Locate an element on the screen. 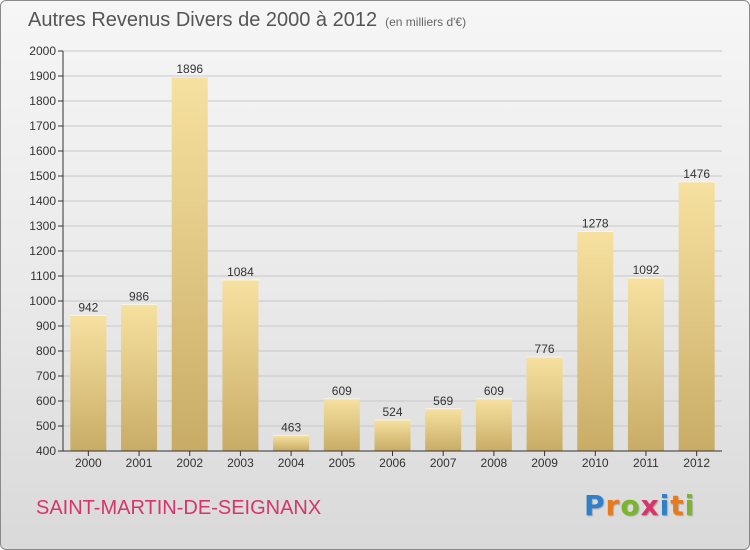  data-label-2000: 942 is located at coordinates (88, 308).